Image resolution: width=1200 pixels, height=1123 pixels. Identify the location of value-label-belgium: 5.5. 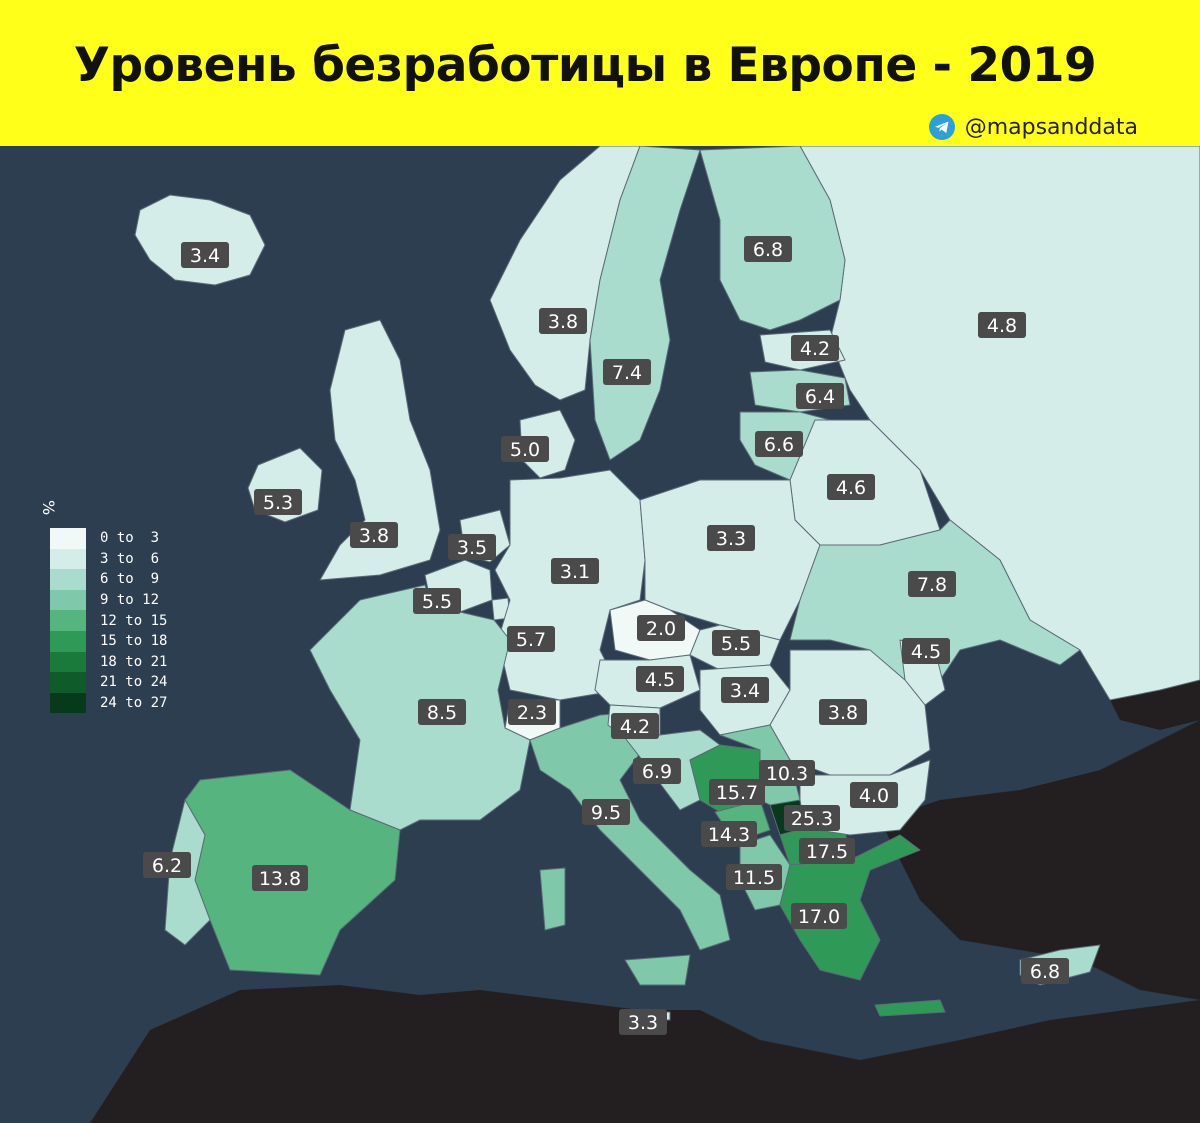
(437, 601).